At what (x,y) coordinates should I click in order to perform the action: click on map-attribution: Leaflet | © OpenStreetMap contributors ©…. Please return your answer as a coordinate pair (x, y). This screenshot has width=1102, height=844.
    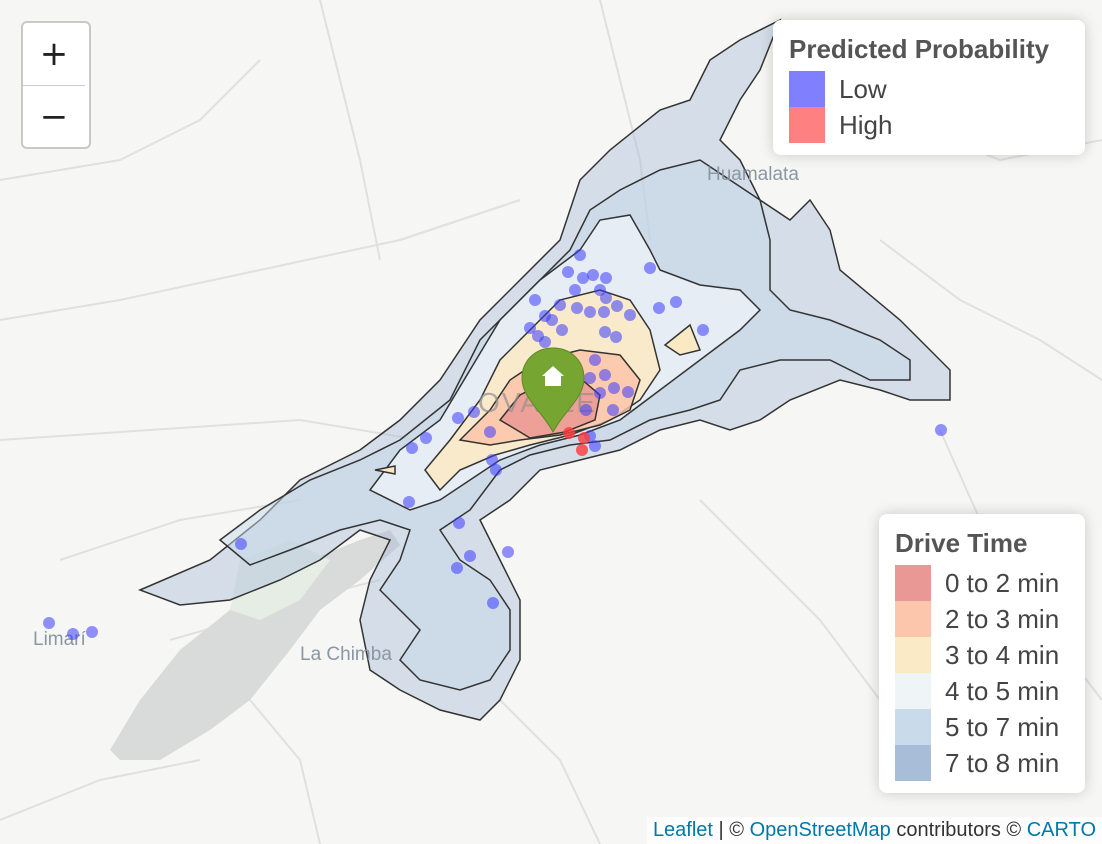
    Looking at the image, I should click on (874, 830).